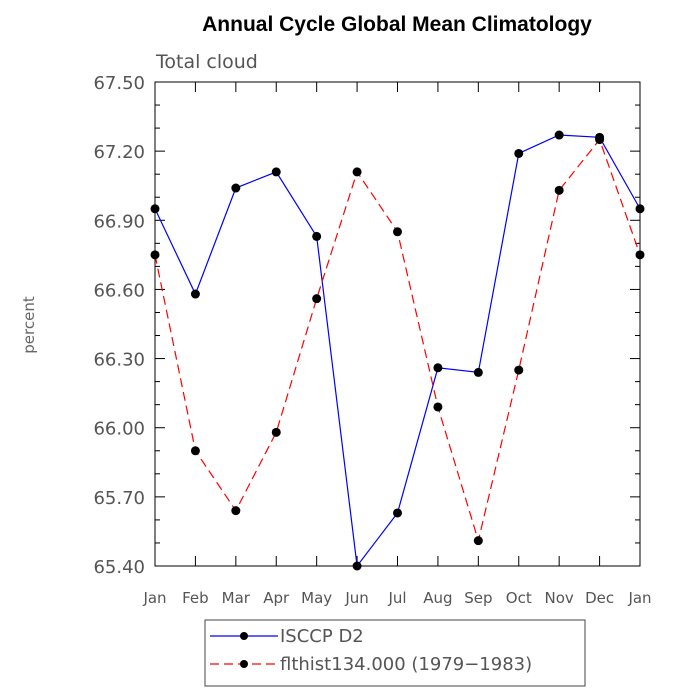  Describe the element at coordinates (478, 598) in the screenshot. I see `x-tick-label: Sep` at that location.